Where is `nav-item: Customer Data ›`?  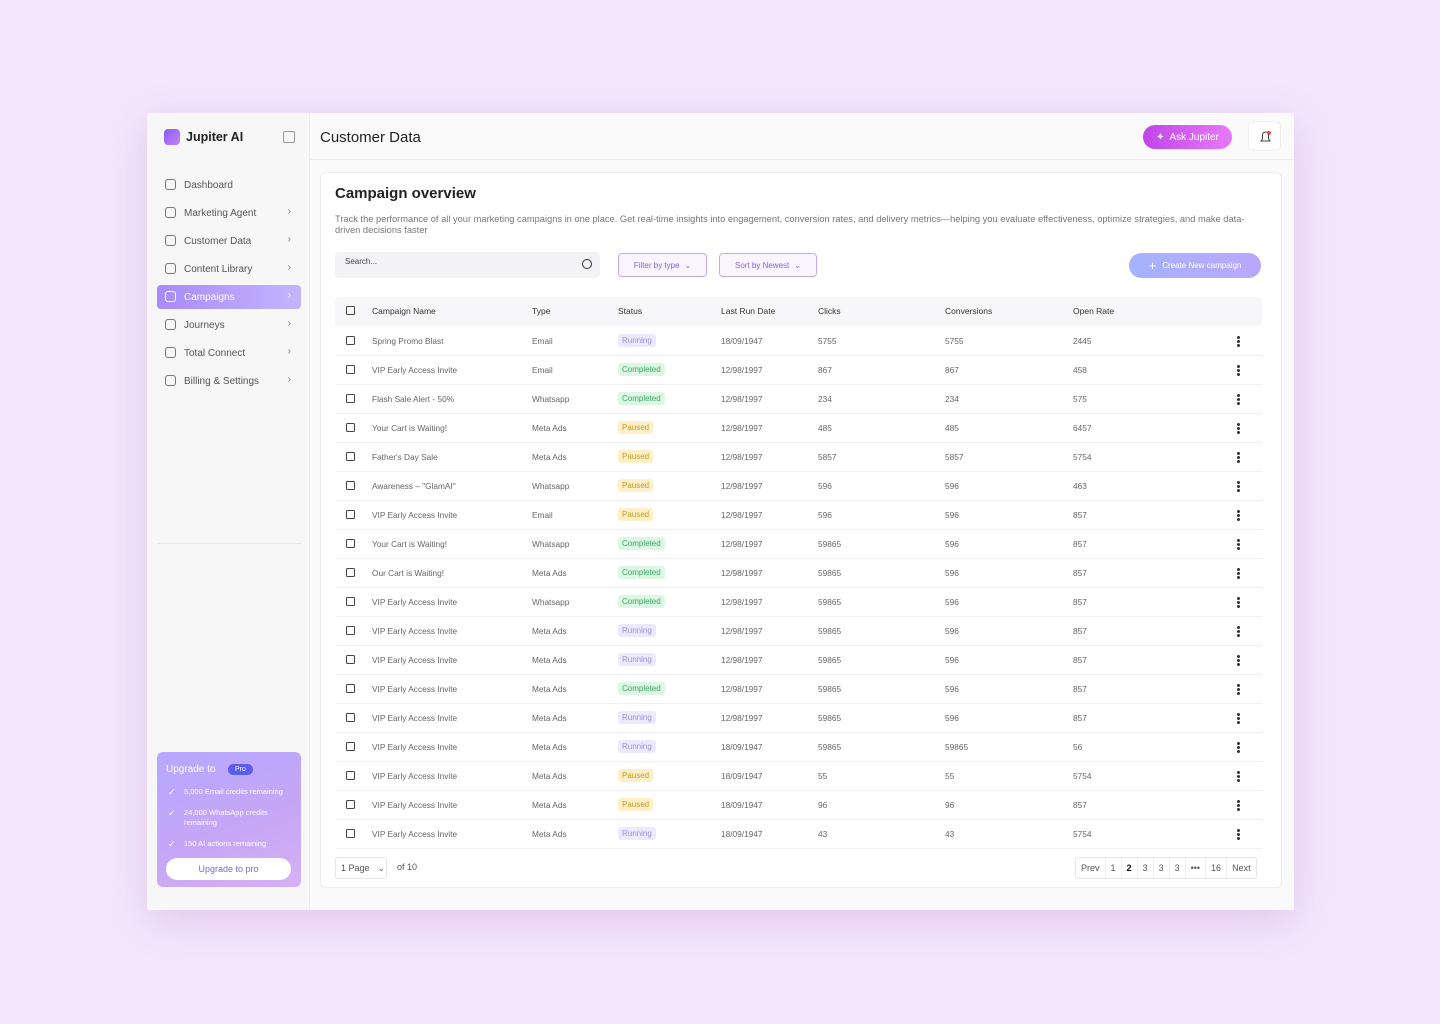 nav-item: Customer Data › is located at coordinates (229, 241).